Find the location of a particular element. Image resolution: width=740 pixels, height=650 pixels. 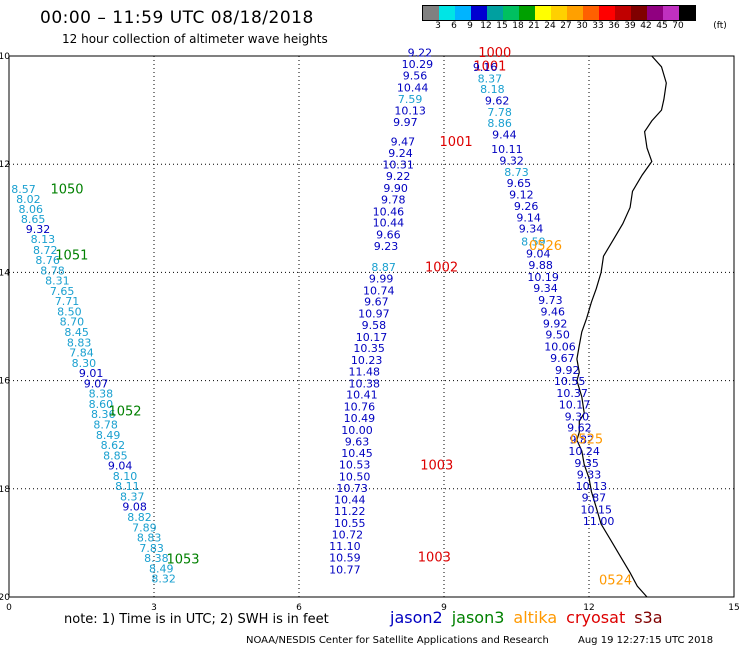

legend-tick-label: 6 is located at coordinates (454, 26).